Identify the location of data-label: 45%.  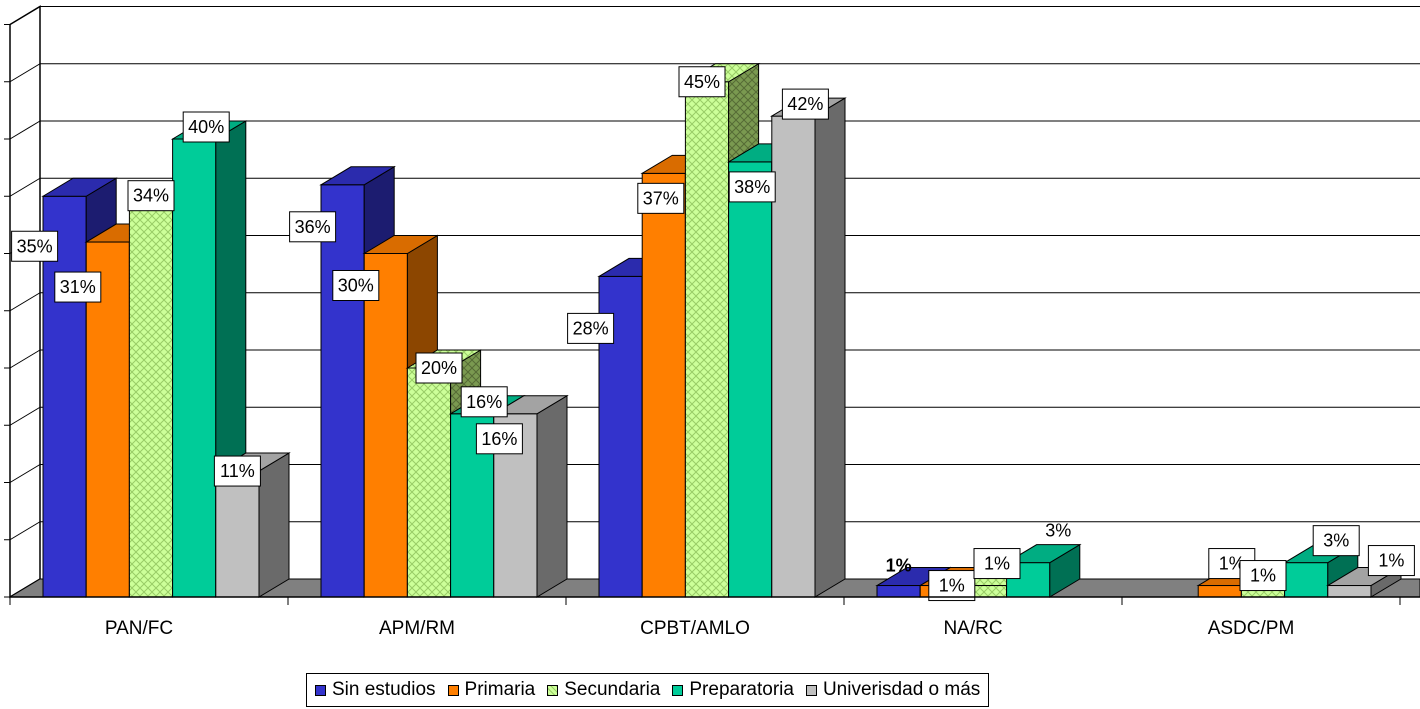
(702, 82).